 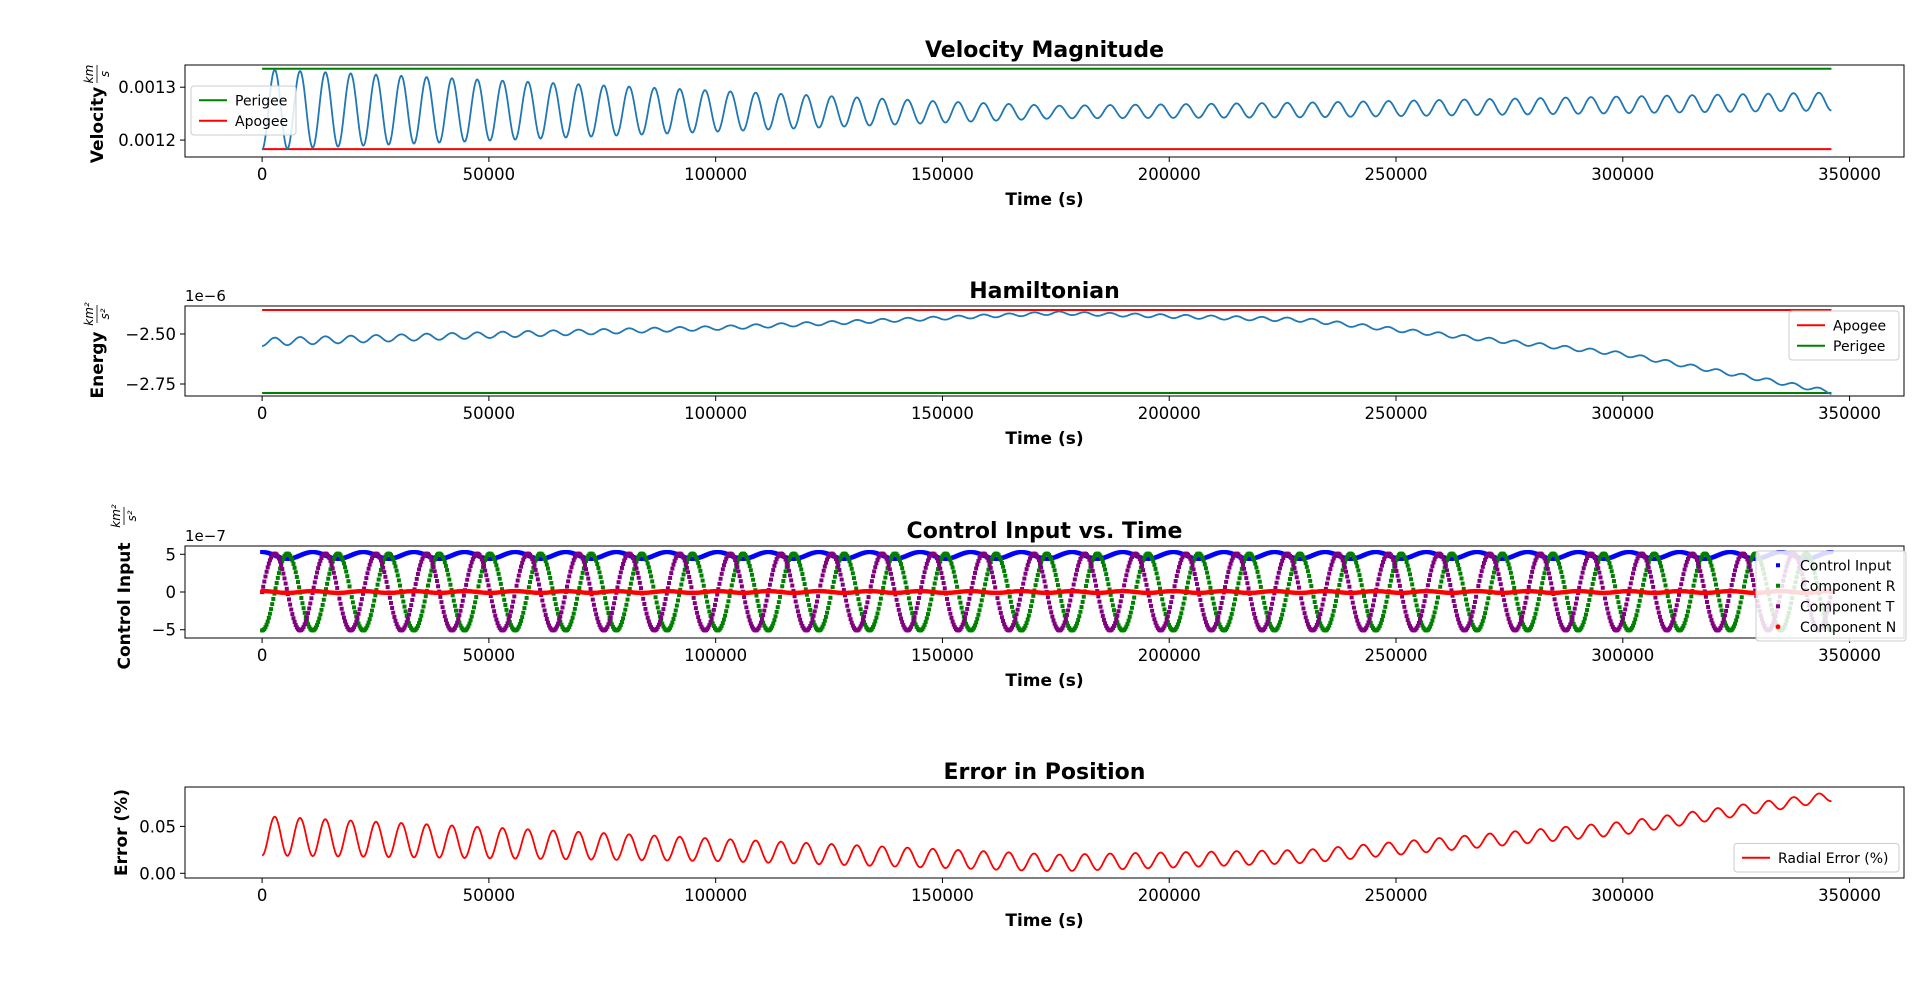 I want to click on chart-title: Hamiltonian, so click(x=1044, y=291).